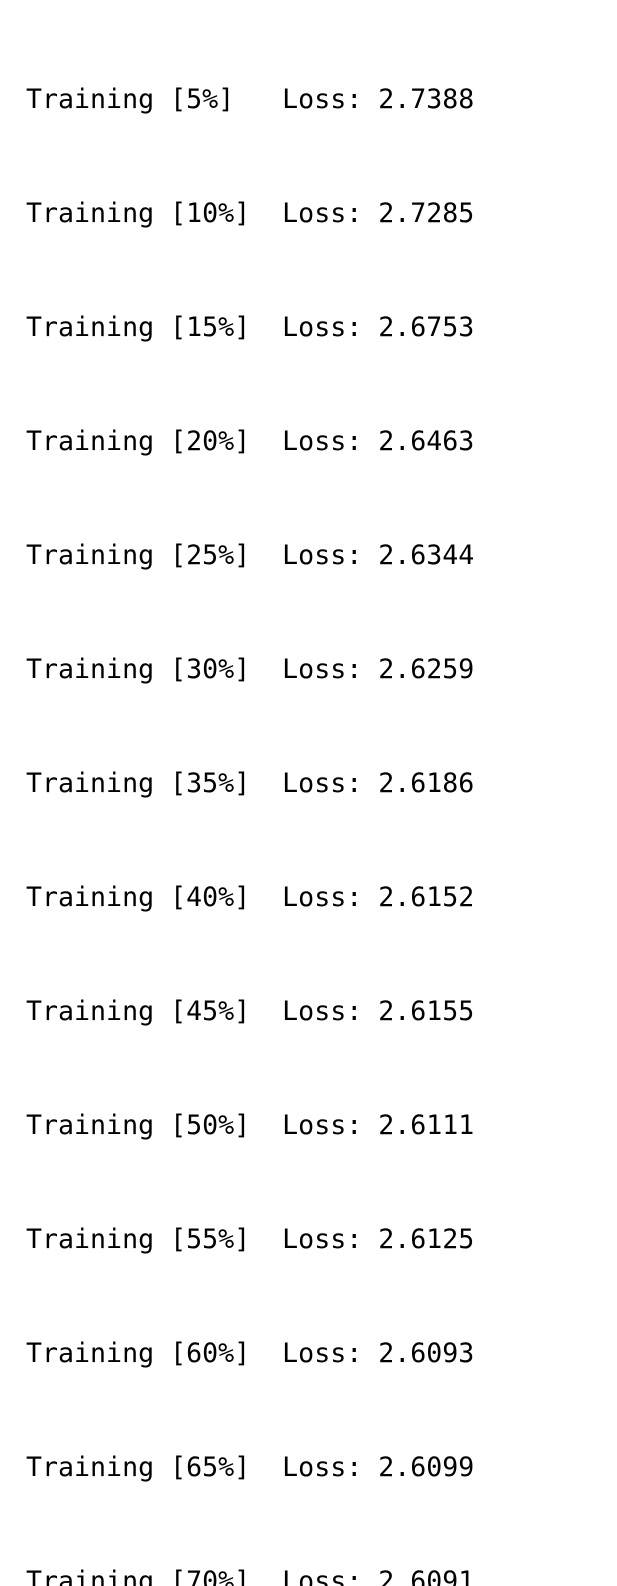 The height and width of the screenshot is (1586, 617). I want to click on log-line: Training [25%] Loss: 2.6344, so click(250, 555).